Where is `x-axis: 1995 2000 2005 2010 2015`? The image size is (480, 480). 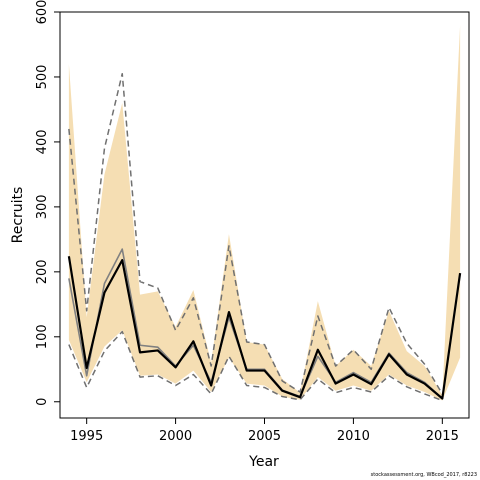
x-axis: 1995 2000 2005 2010 2015 is located at coordinates (264, 431).